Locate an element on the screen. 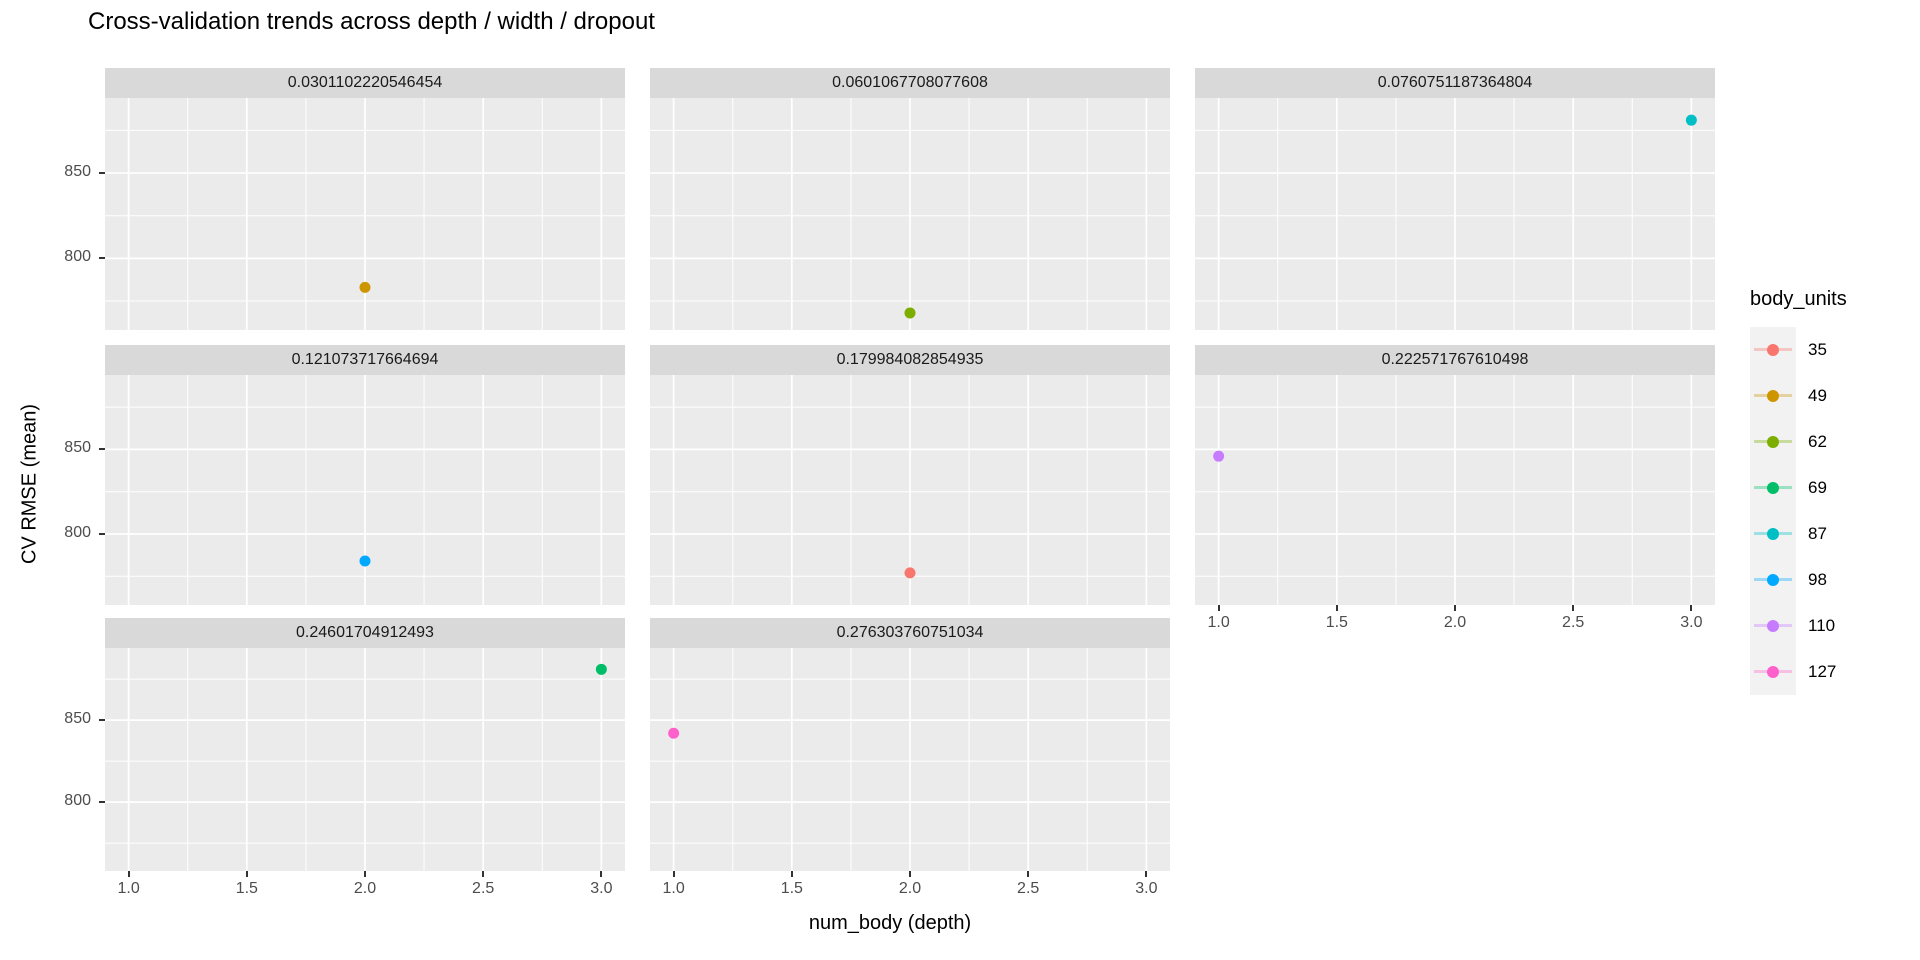 This screenshot has width=1920, height=960. legend-label: 69 is located at coordinates (1817, 487).